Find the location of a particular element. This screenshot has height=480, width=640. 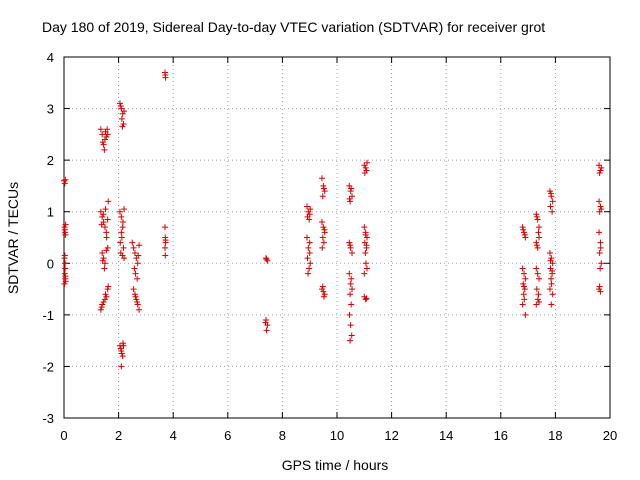

y-tick-label: 4 is located at coordinates (50, 57).